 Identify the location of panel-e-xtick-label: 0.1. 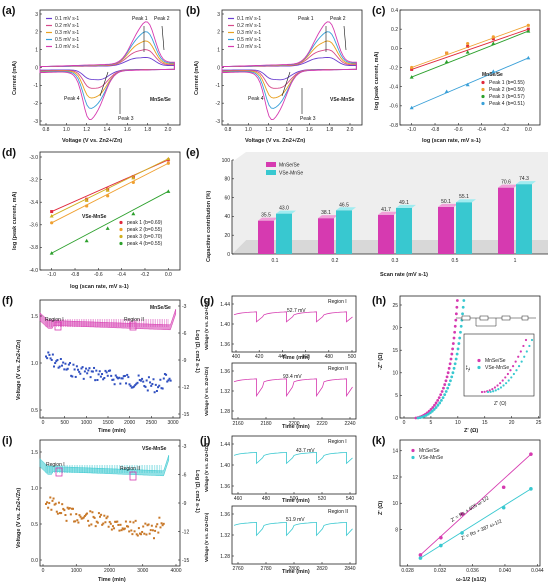
(275, 261).